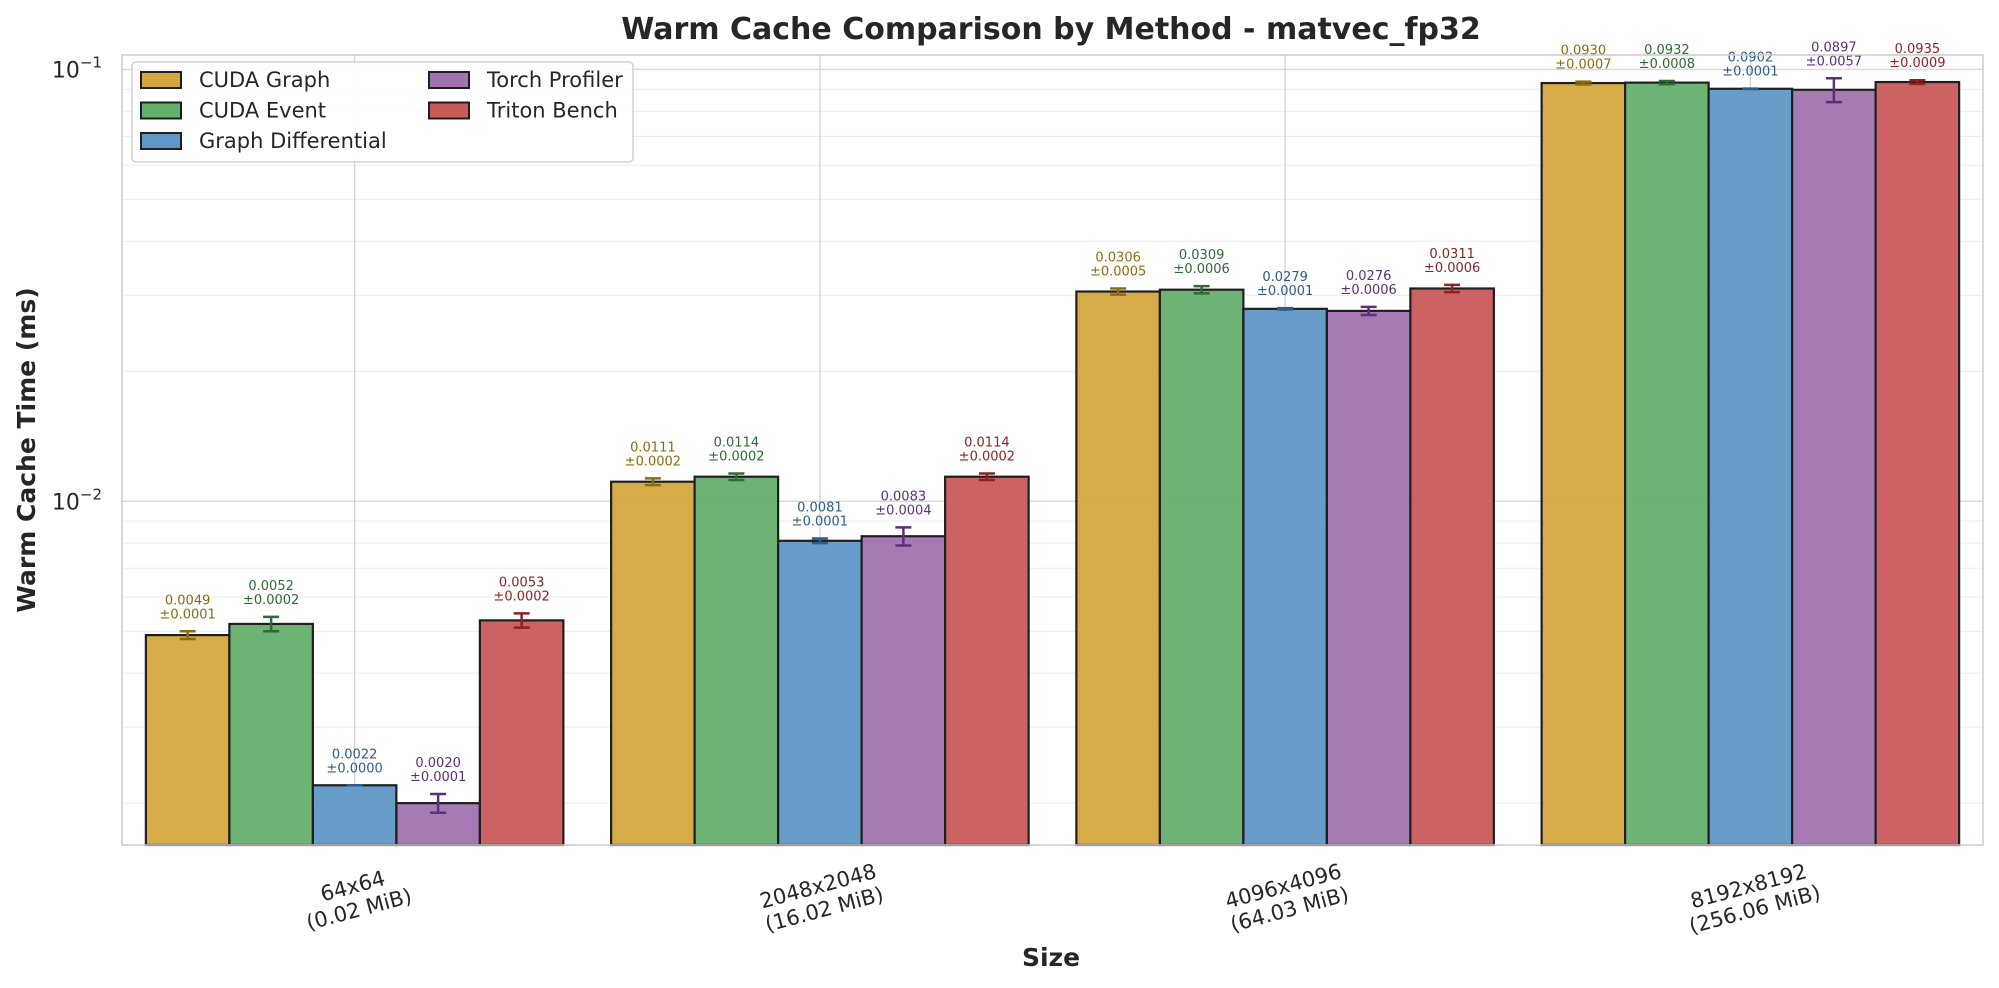 The image size is (1999, 988). What do you see at coordinates (1918, 49) in the screenshot?
I see `data-label-value: 0.0935` at bounding box center [1918, 49].